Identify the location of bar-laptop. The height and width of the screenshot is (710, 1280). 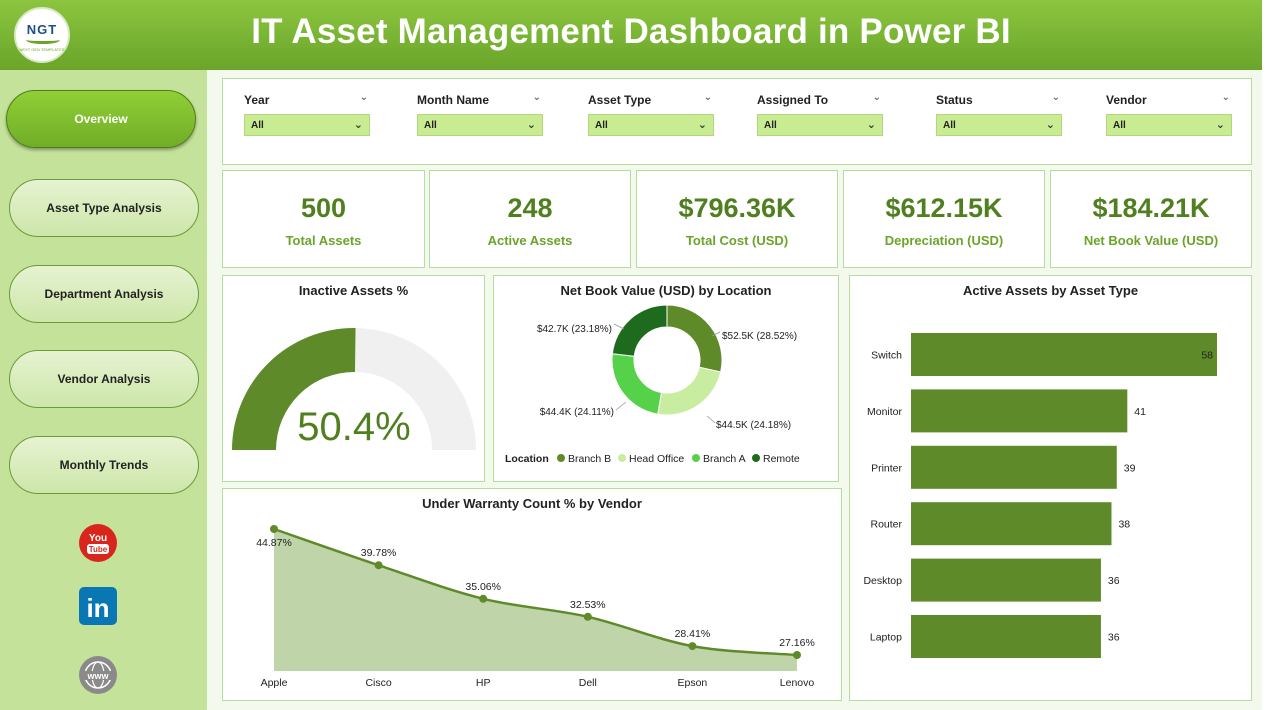
(1006, 636).